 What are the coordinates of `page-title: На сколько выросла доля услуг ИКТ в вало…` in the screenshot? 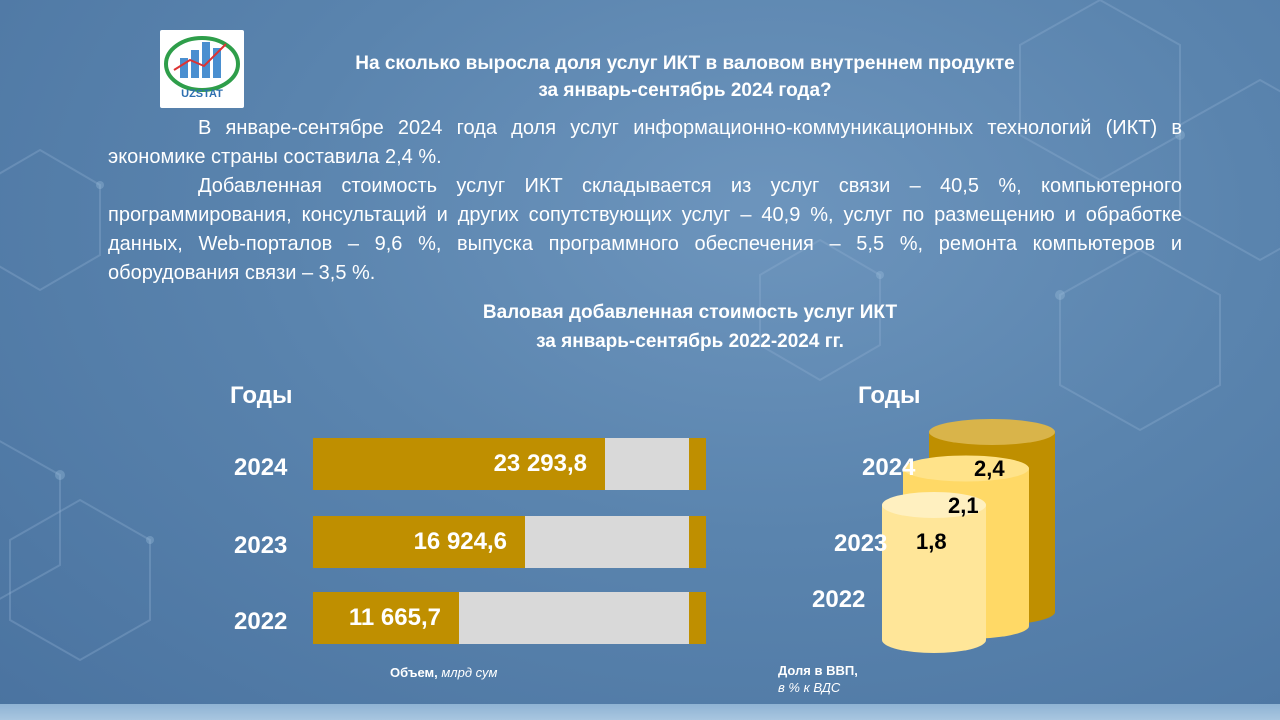 It's located at (685, 77).